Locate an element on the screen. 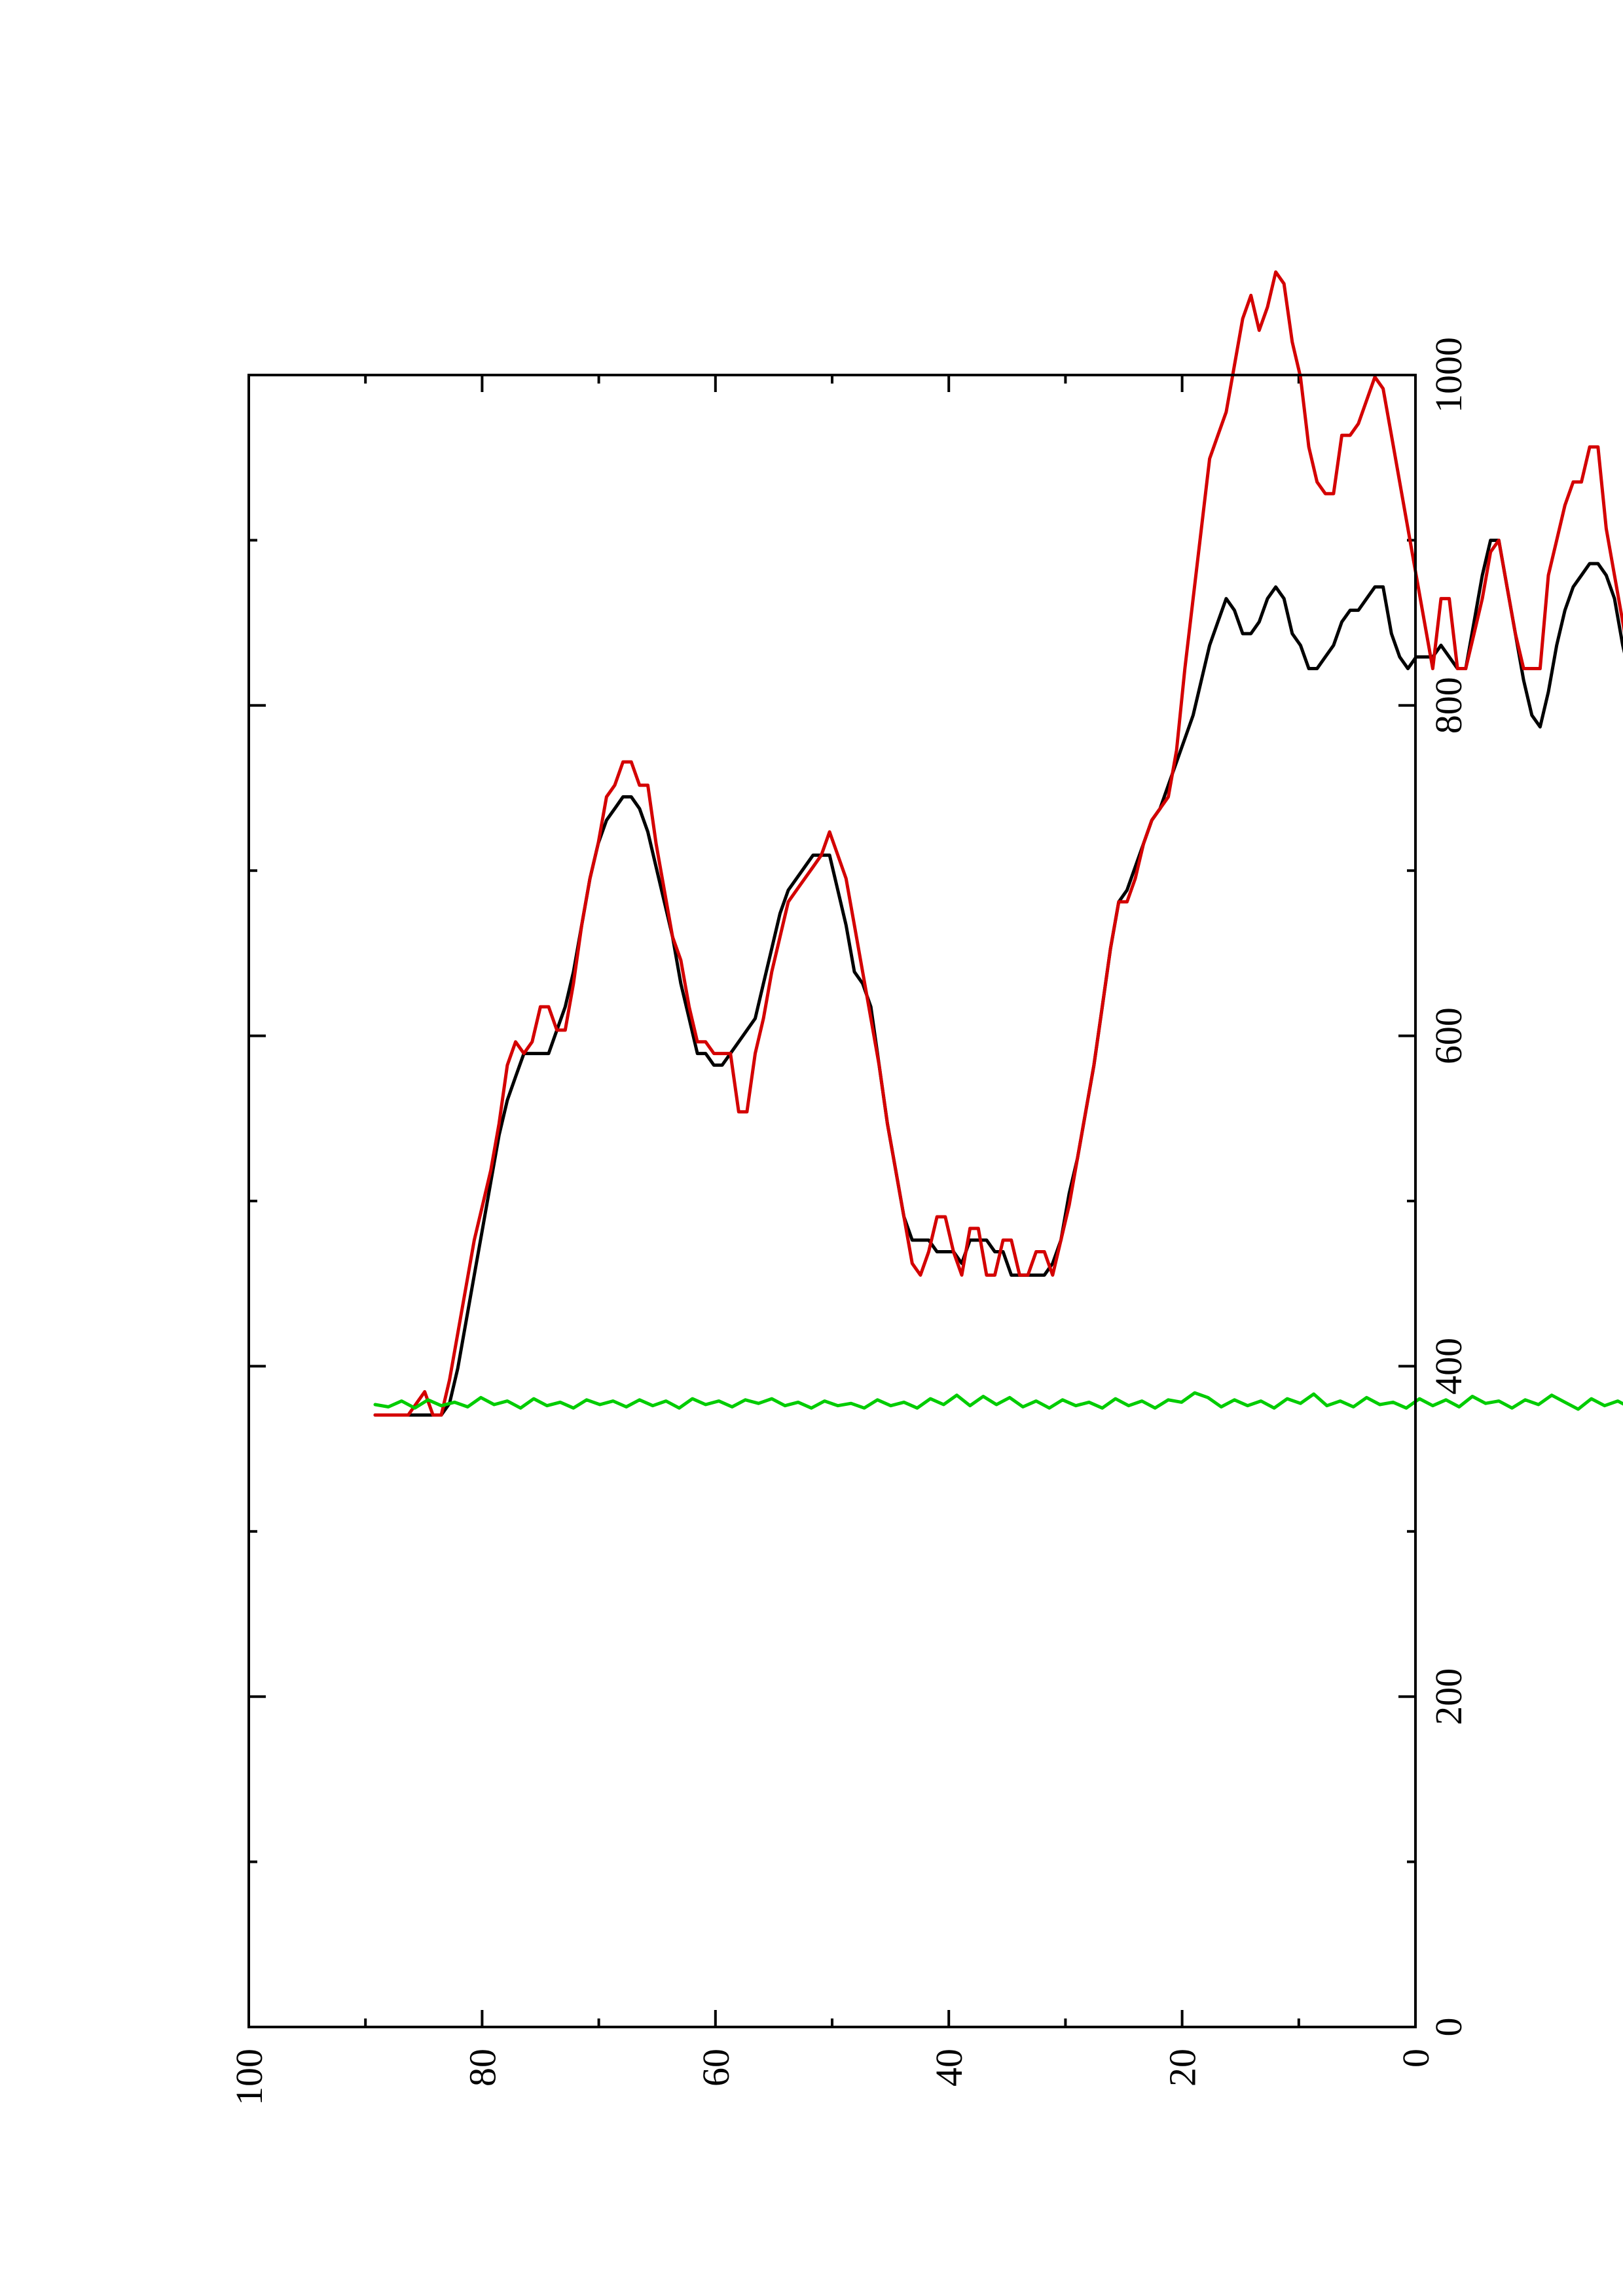  x-tick-label: 1000 is located at coordinates (1448, 375).